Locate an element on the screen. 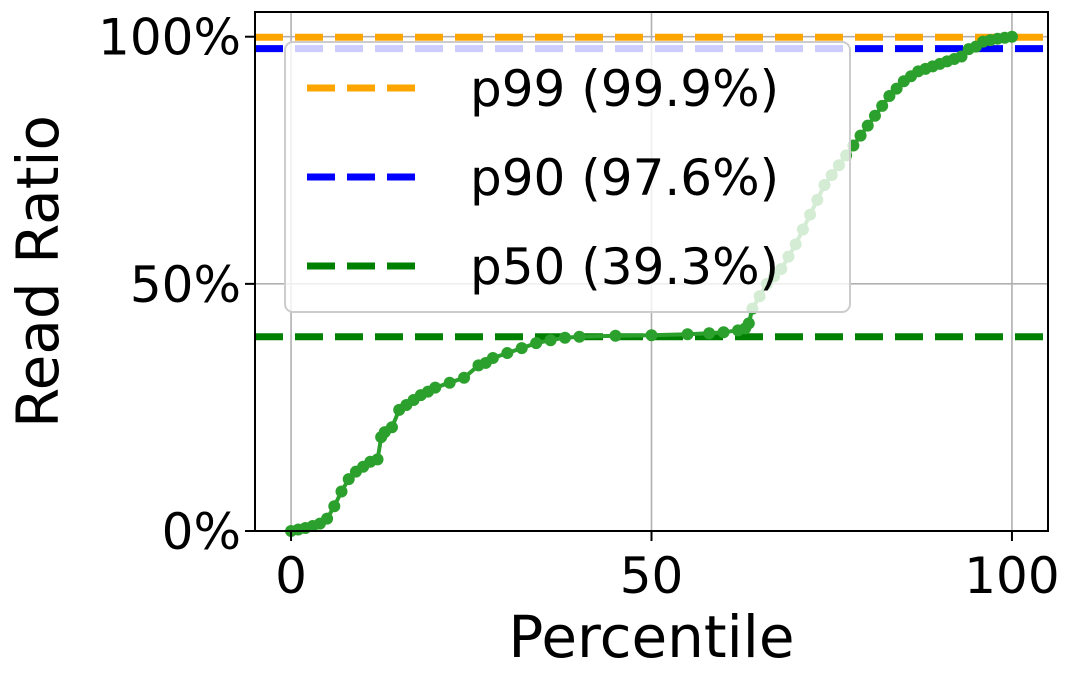 The height and width of the screenshot is (684, 1080). y-axis-title: Read Ratio is located at coordinates (38, 271).